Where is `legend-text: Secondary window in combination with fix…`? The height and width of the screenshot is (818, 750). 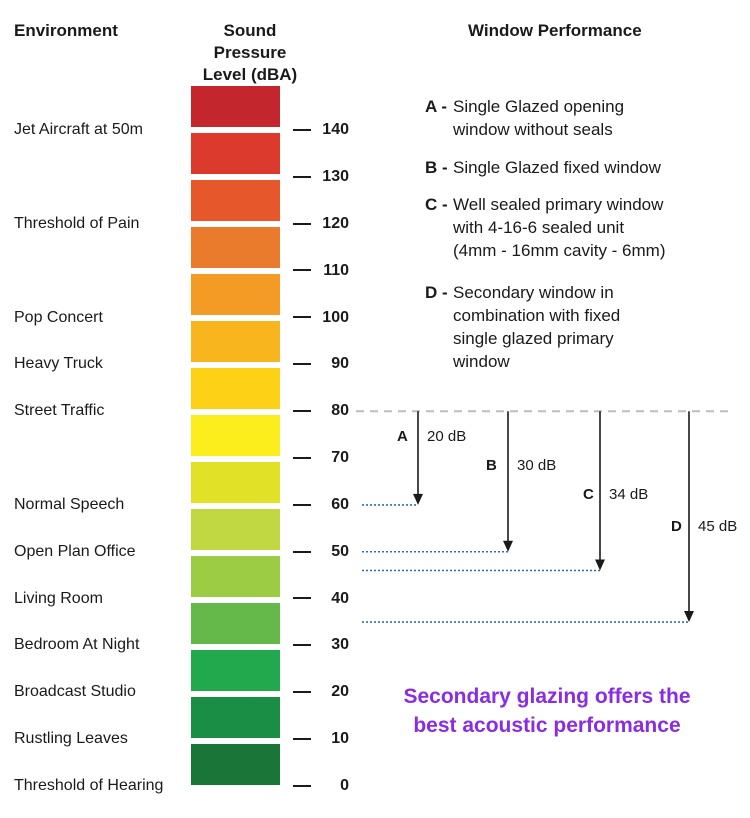
legend-text: Secondary window in combination with fix… is located at coordinates (537, 327).